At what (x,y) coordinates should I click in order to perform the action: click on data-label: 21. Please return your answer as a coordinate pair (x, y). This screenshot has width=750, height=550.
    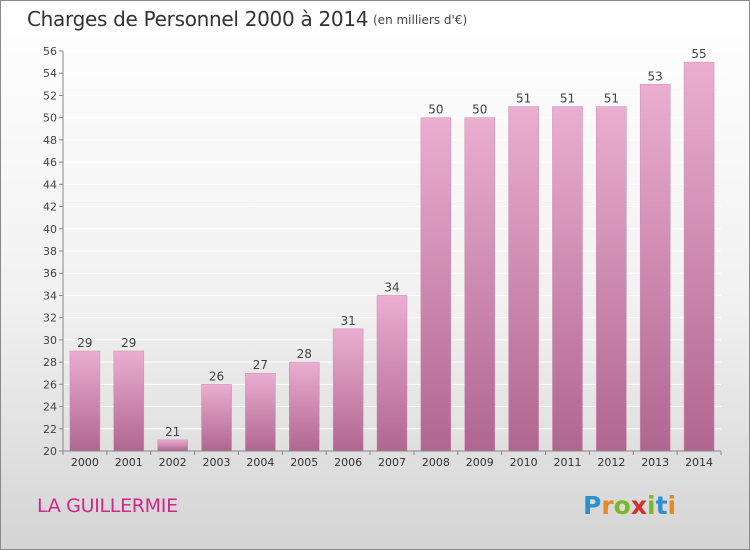
    Looking at the image, I should click on (172, 432).